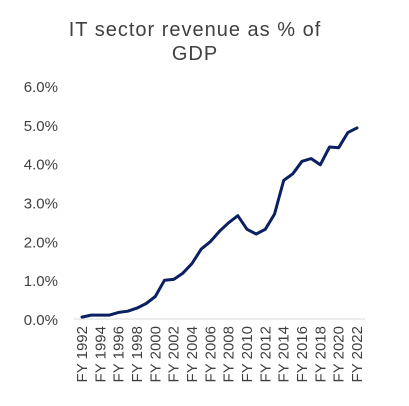  Describe the element at coordinates (100, 354) in the screenshot. I see `x-tick-label: FY 1994` at that location.